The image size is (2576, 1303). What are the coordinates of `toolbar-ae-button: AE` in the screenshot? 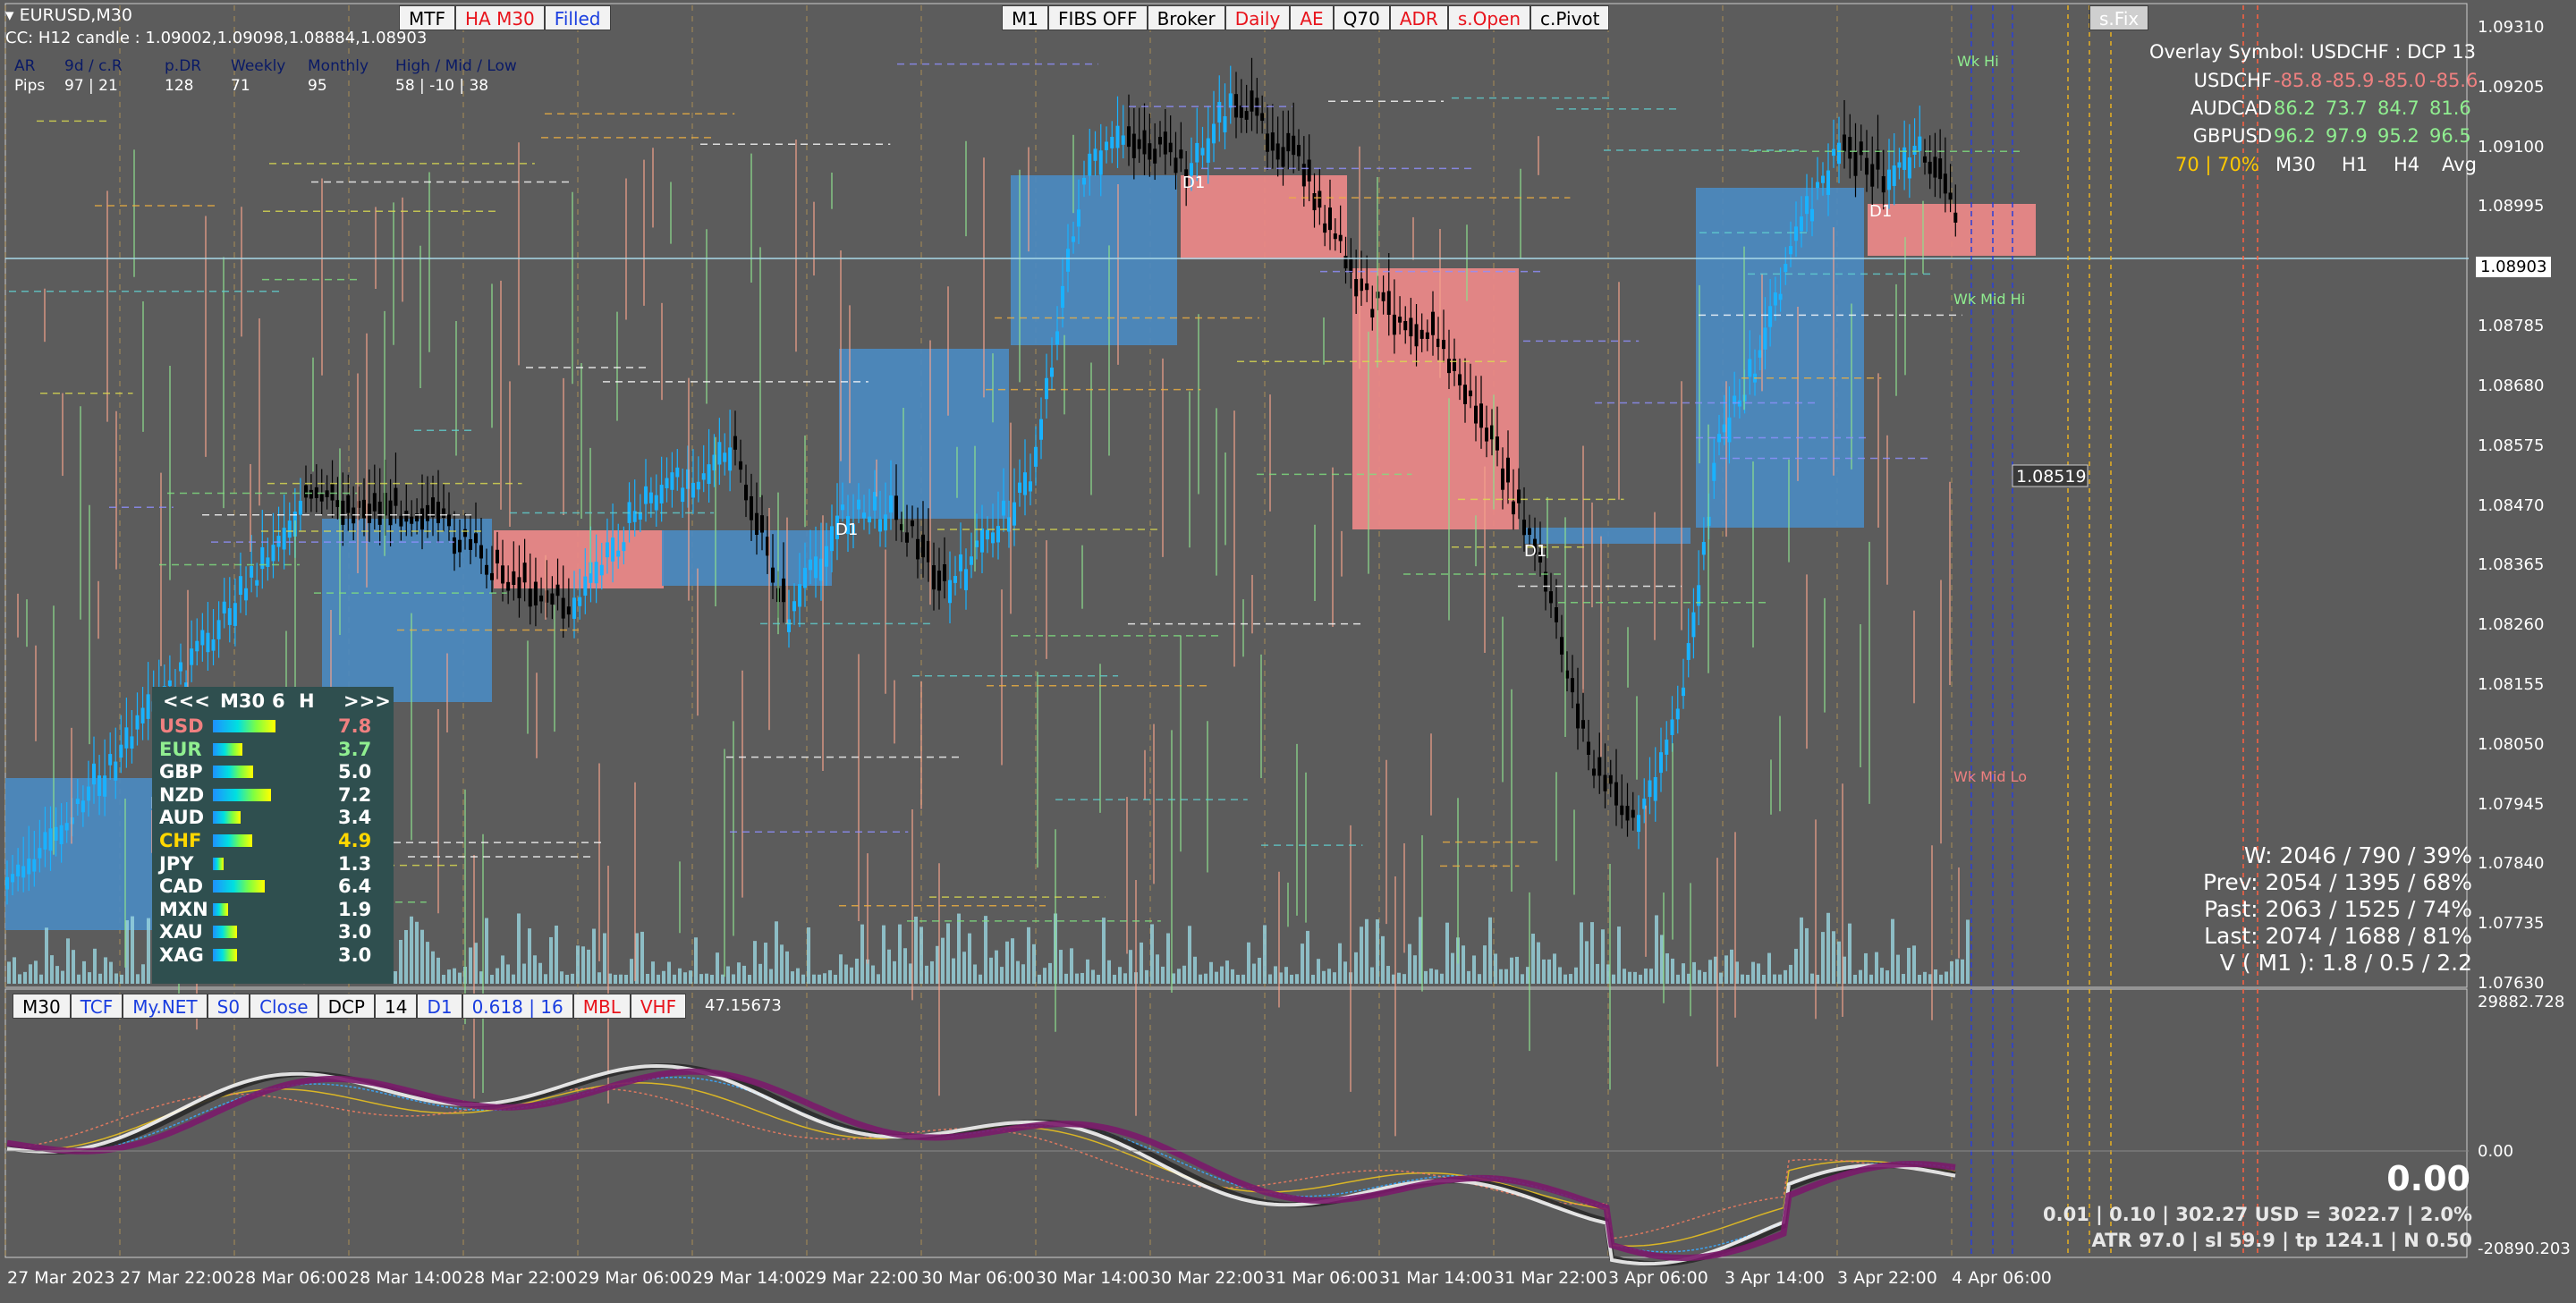 It's located at (1312, 17).